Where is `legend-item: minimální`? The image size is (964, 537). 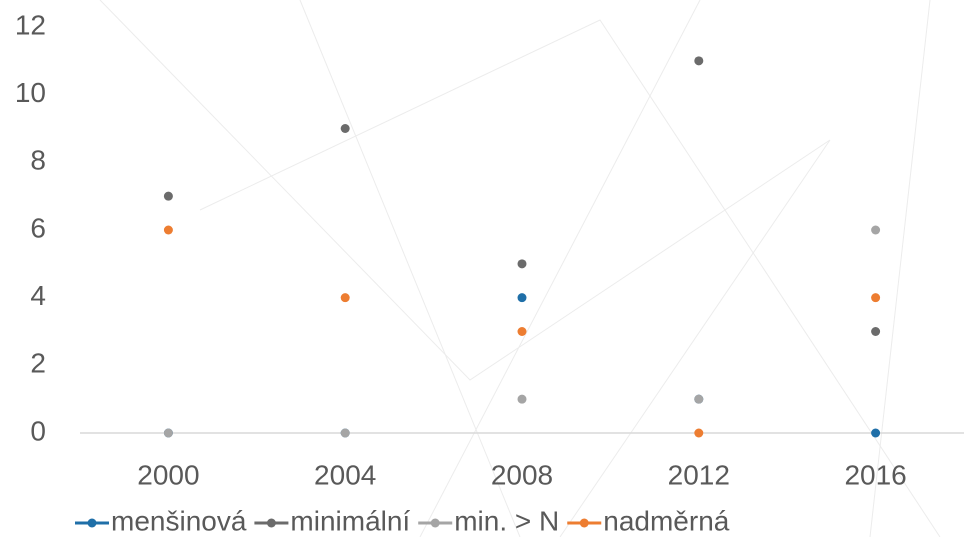
legend-item: minimální is located at coordinates (332, 520).